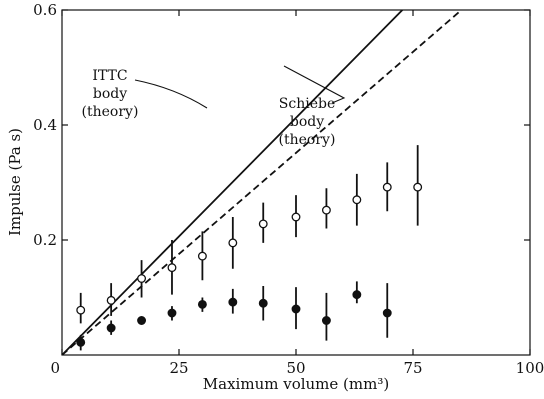 Image resolution: width=544 pixels, height=399 pixels. What do you see at coordinates (307, 104) in the screenshot?
I see `schiebe-label-line-1: Schiebe` at bounding box center [307, 104].